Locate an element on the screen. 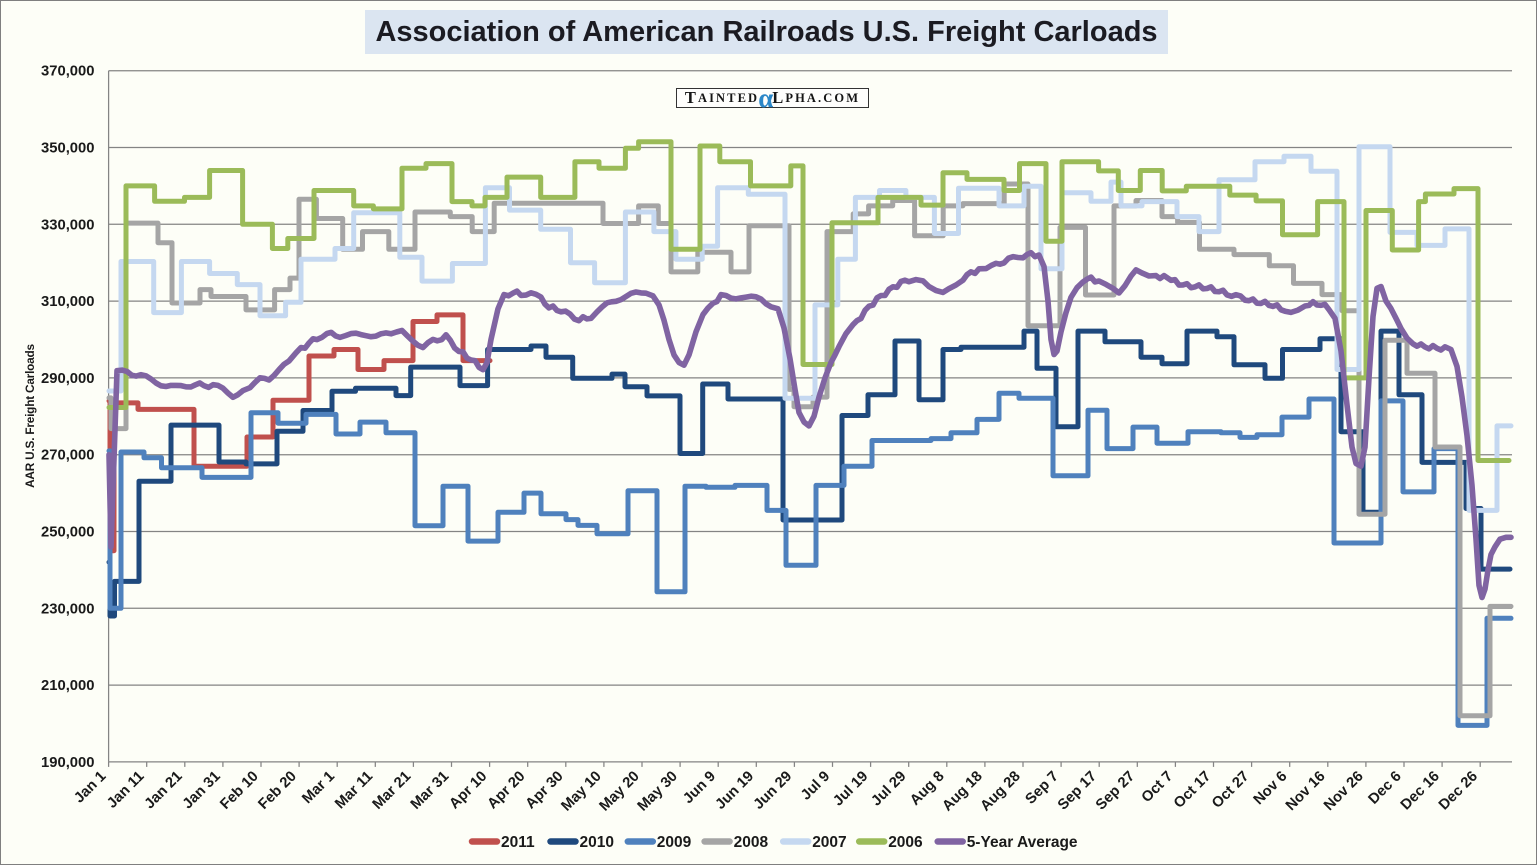  svg-text: May 20 is located at coordinates (620, 791).